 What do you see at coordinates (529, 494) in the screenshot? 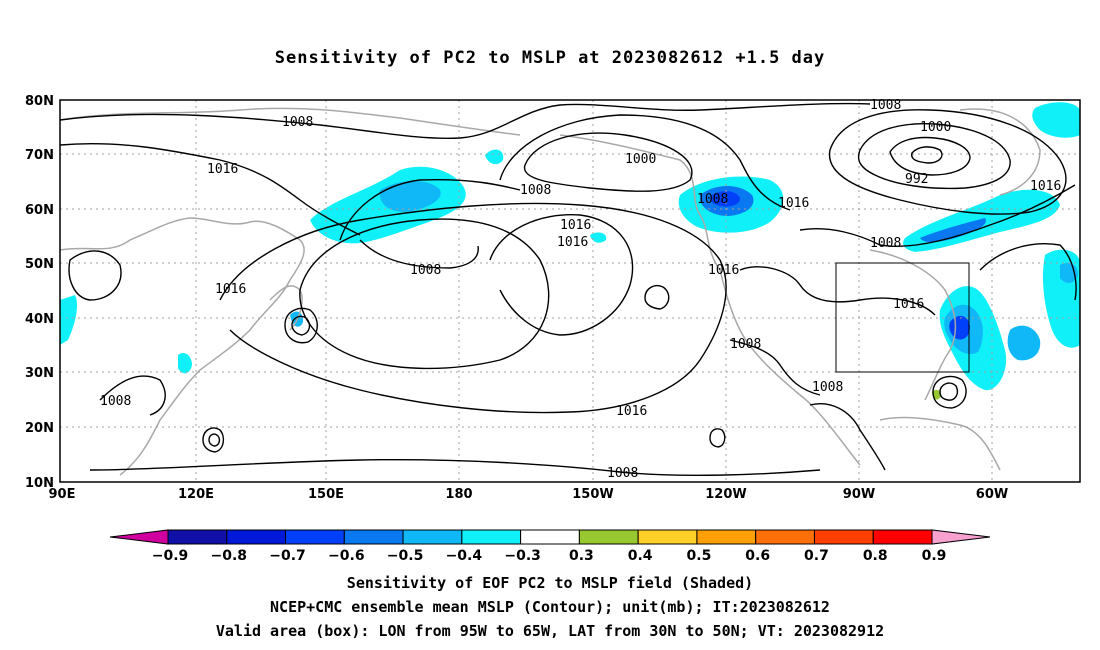
I see `longitude-labels: 90E 120E 150E 180 150W 120W 90W 60W` at bounding box center [529, 494].